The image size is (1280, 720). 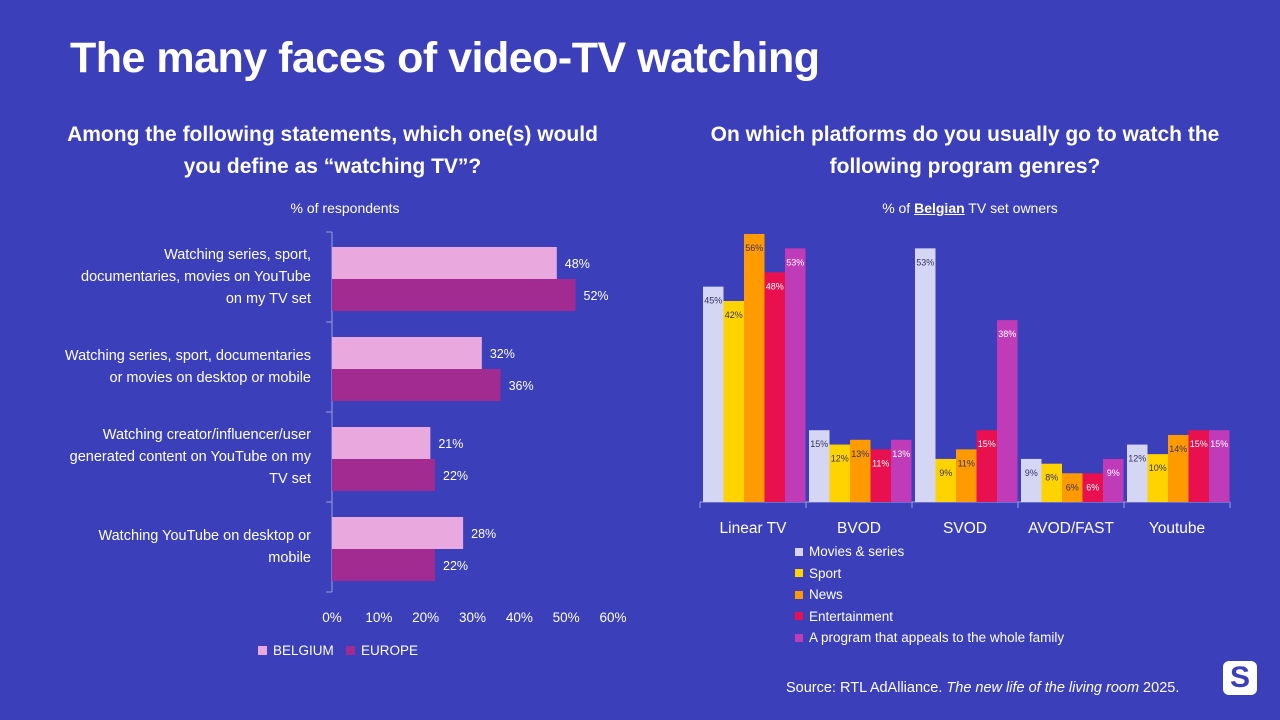 What do you see at coordinates (262, 650) in the screenshot?
I see `left-legend-swatch` at bounding box center [262, 650].